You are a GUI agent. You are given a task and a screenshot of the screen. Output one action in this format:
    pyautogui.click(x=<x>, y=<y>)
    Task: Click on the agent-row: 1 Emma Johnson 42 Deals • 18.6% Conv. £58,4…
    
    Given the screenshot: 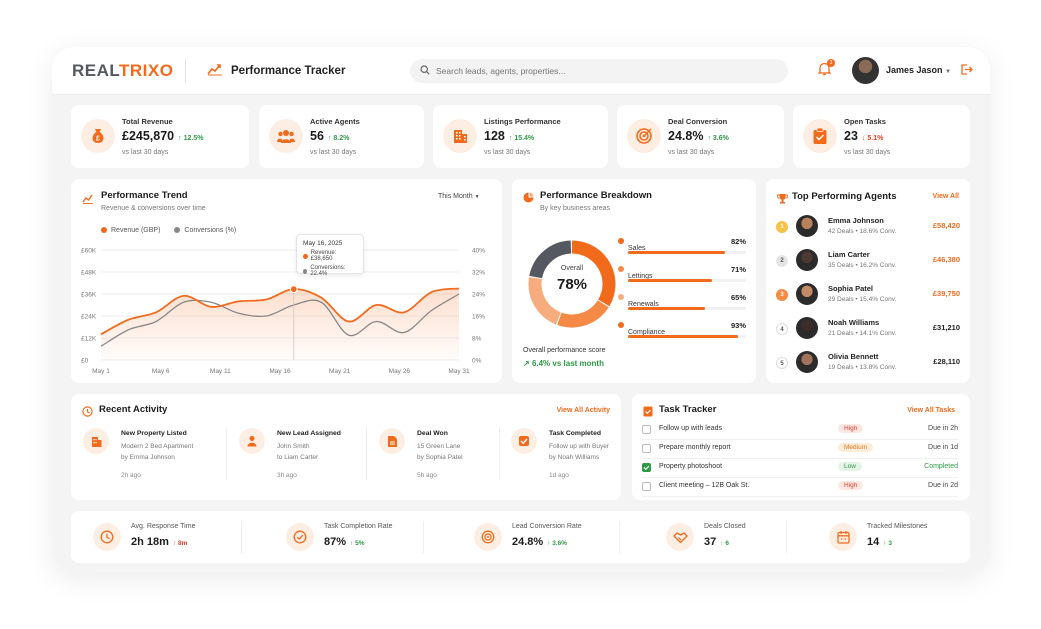 What is the action you would take?
    pyautogui.click(x=868, y=227)
    